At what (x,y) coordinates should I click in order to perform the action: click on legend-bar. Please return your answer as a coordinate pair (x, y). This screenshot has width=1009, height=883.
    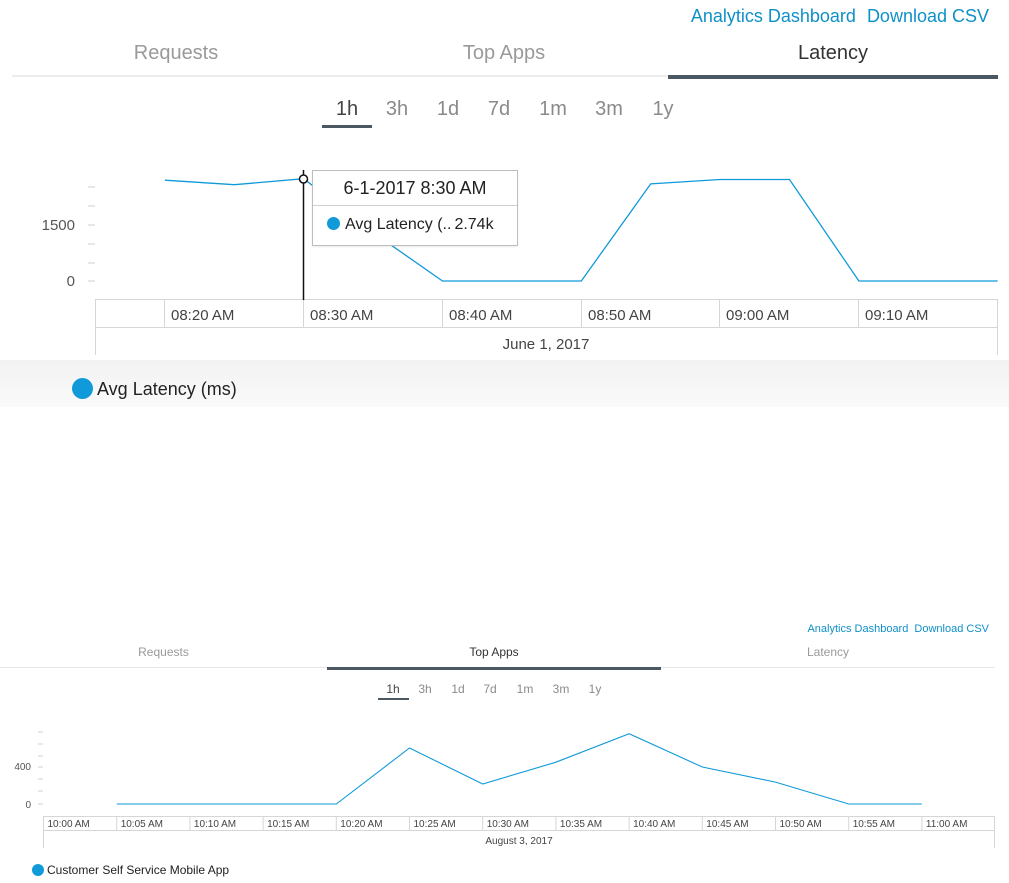
    Looking at the image, I should click on (504, 383).